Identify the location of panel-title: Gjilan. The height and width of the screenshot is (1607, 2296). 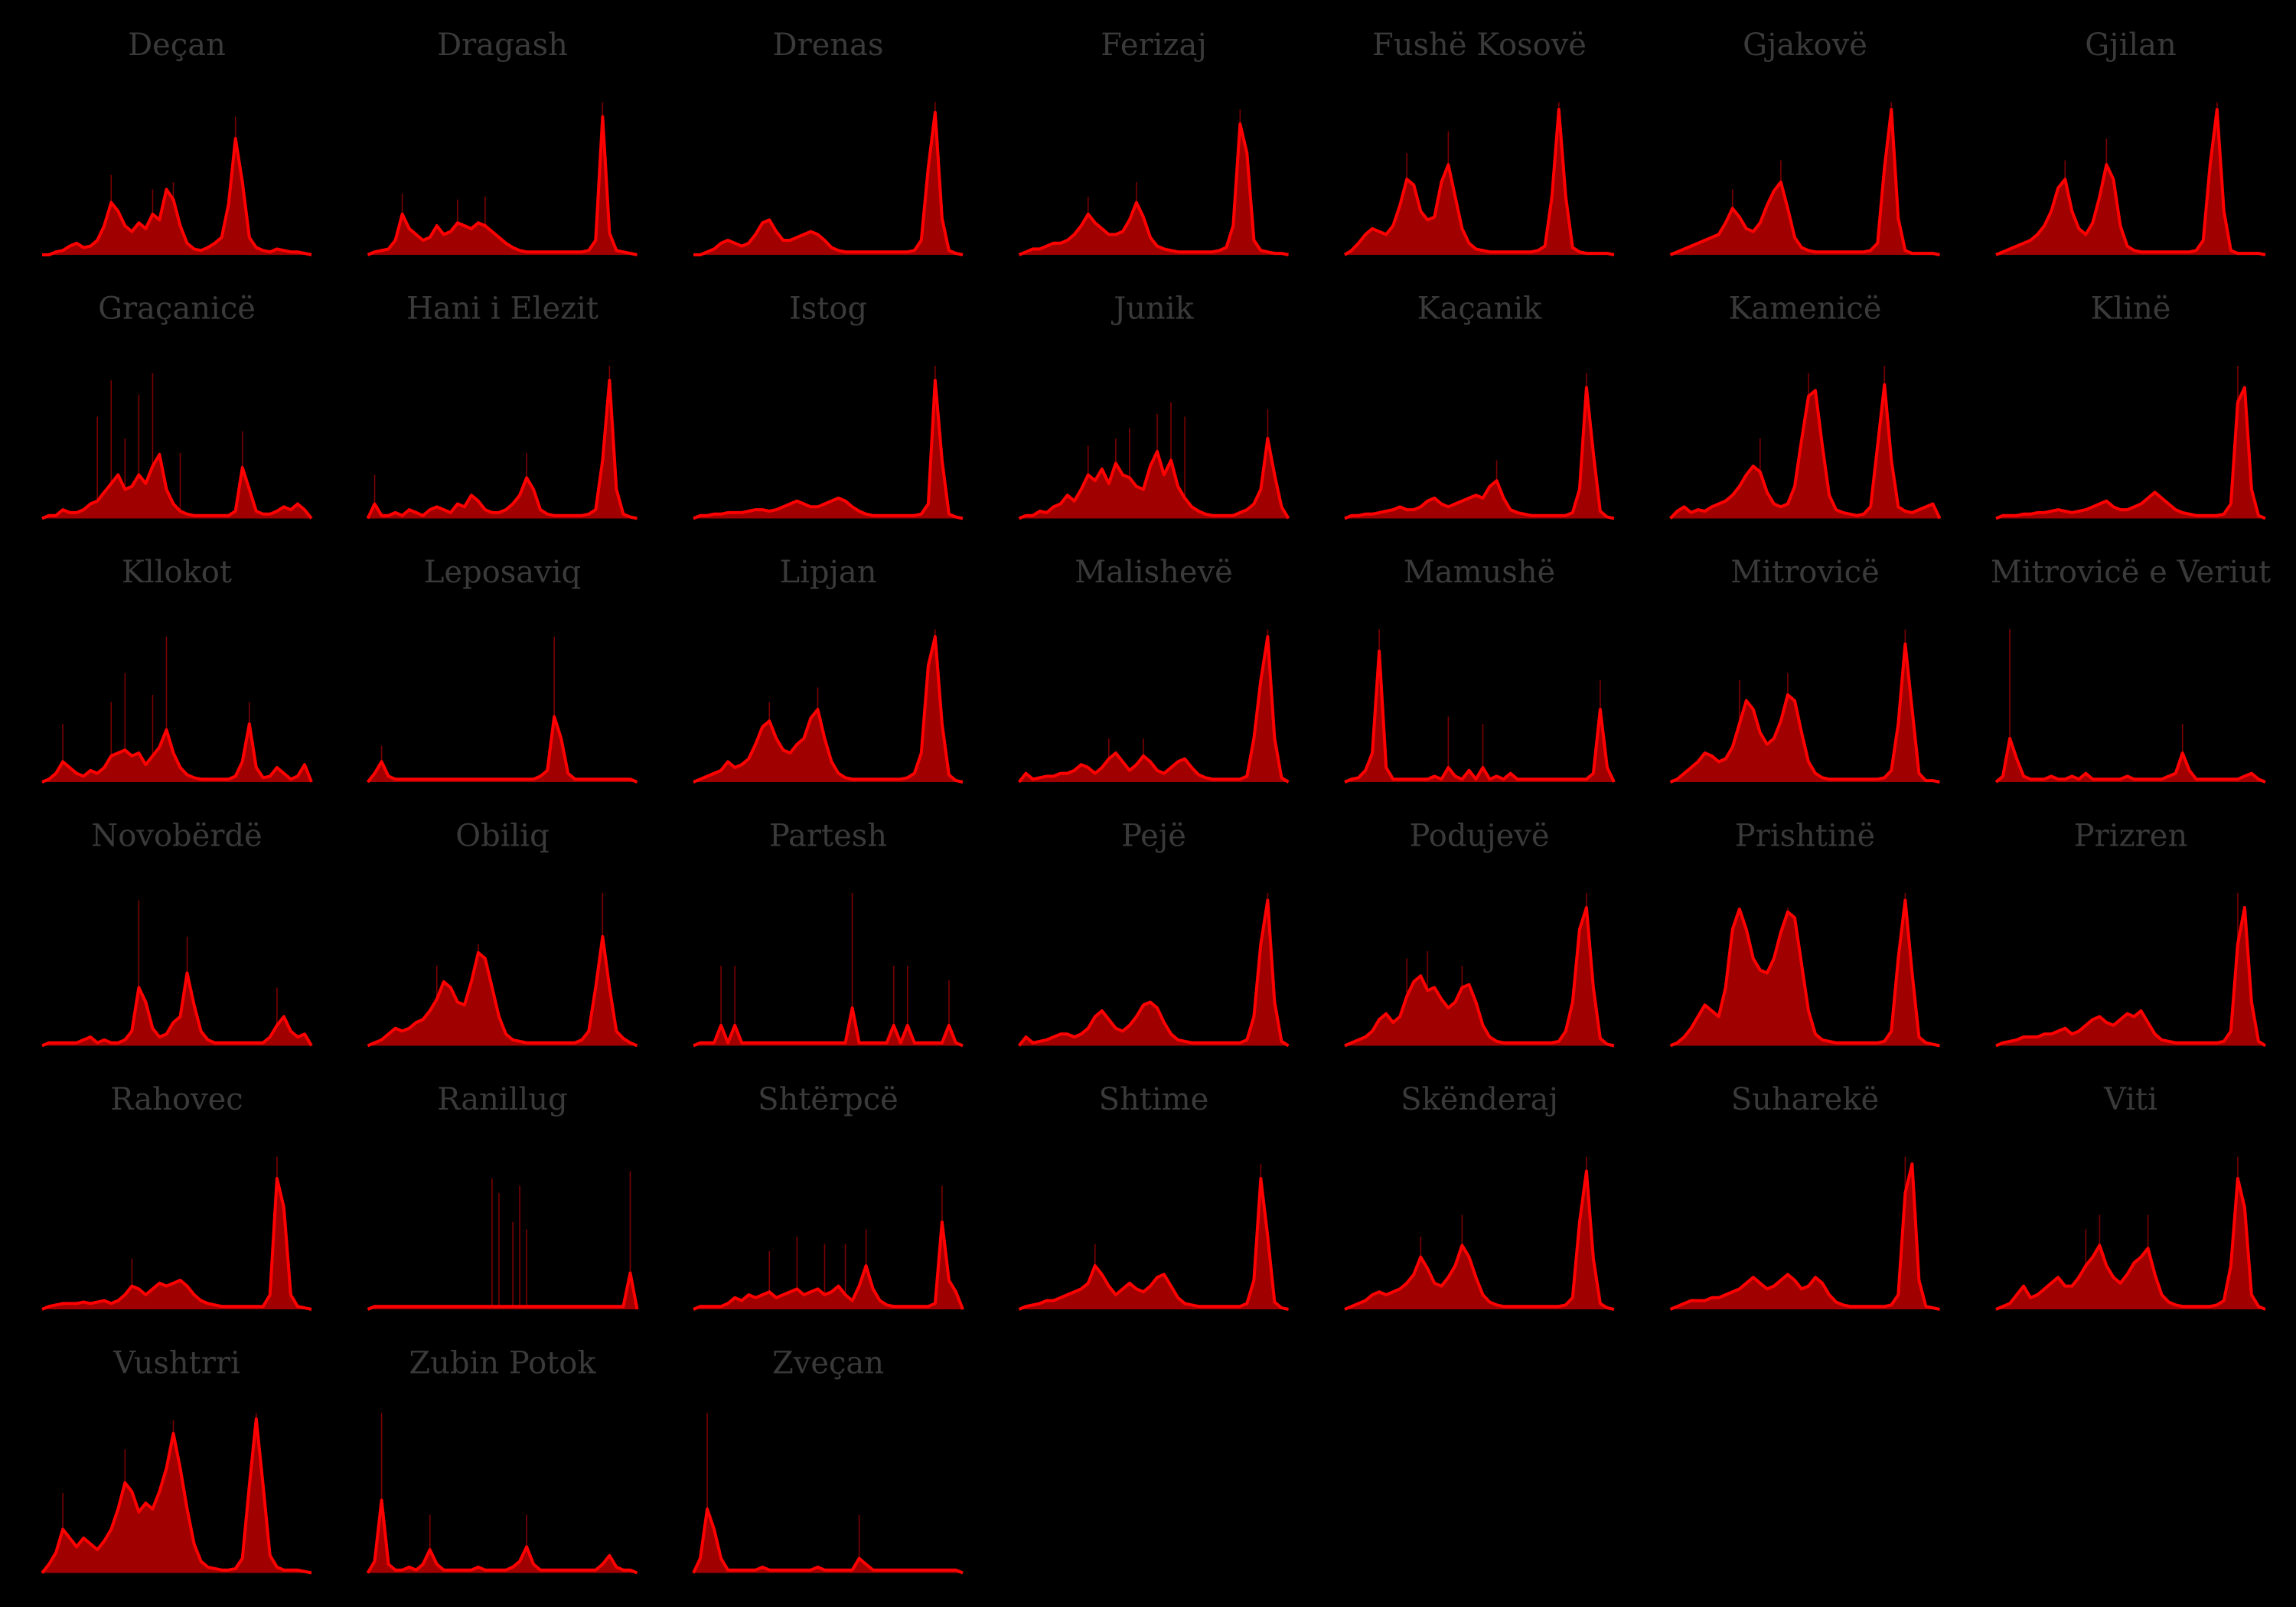
(2131, 45).